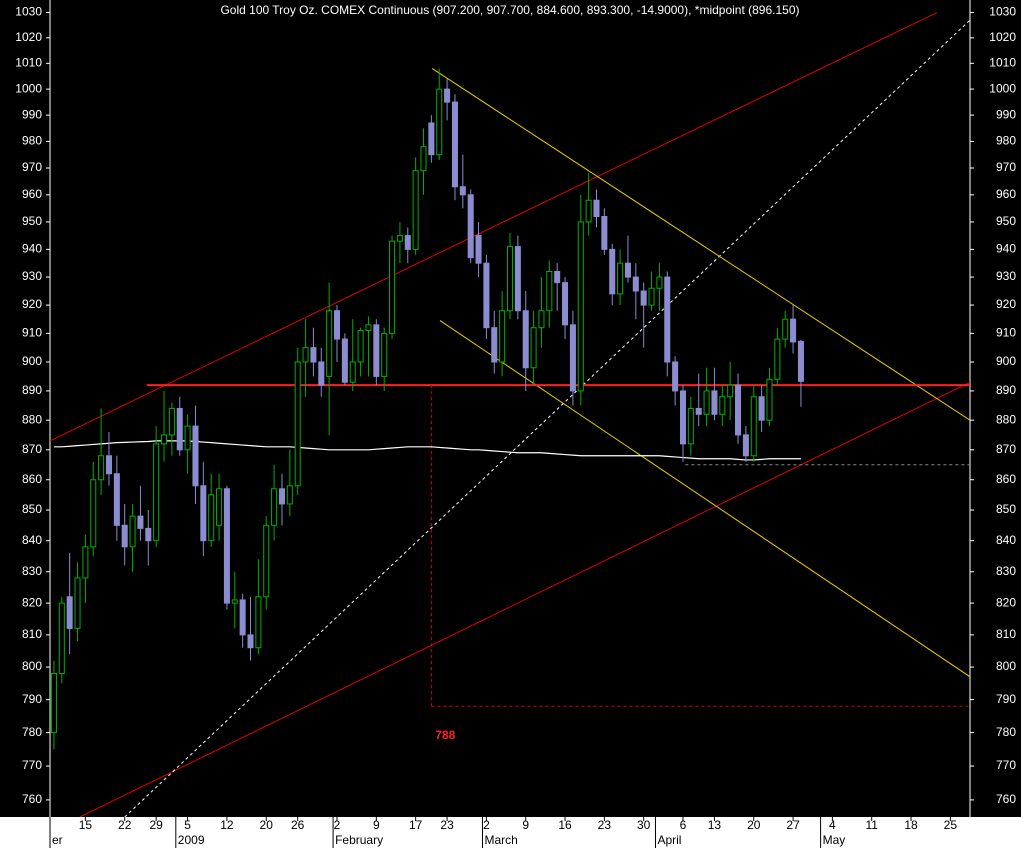  I want to click on y2-tick-label: 860, so click(1006, 479).